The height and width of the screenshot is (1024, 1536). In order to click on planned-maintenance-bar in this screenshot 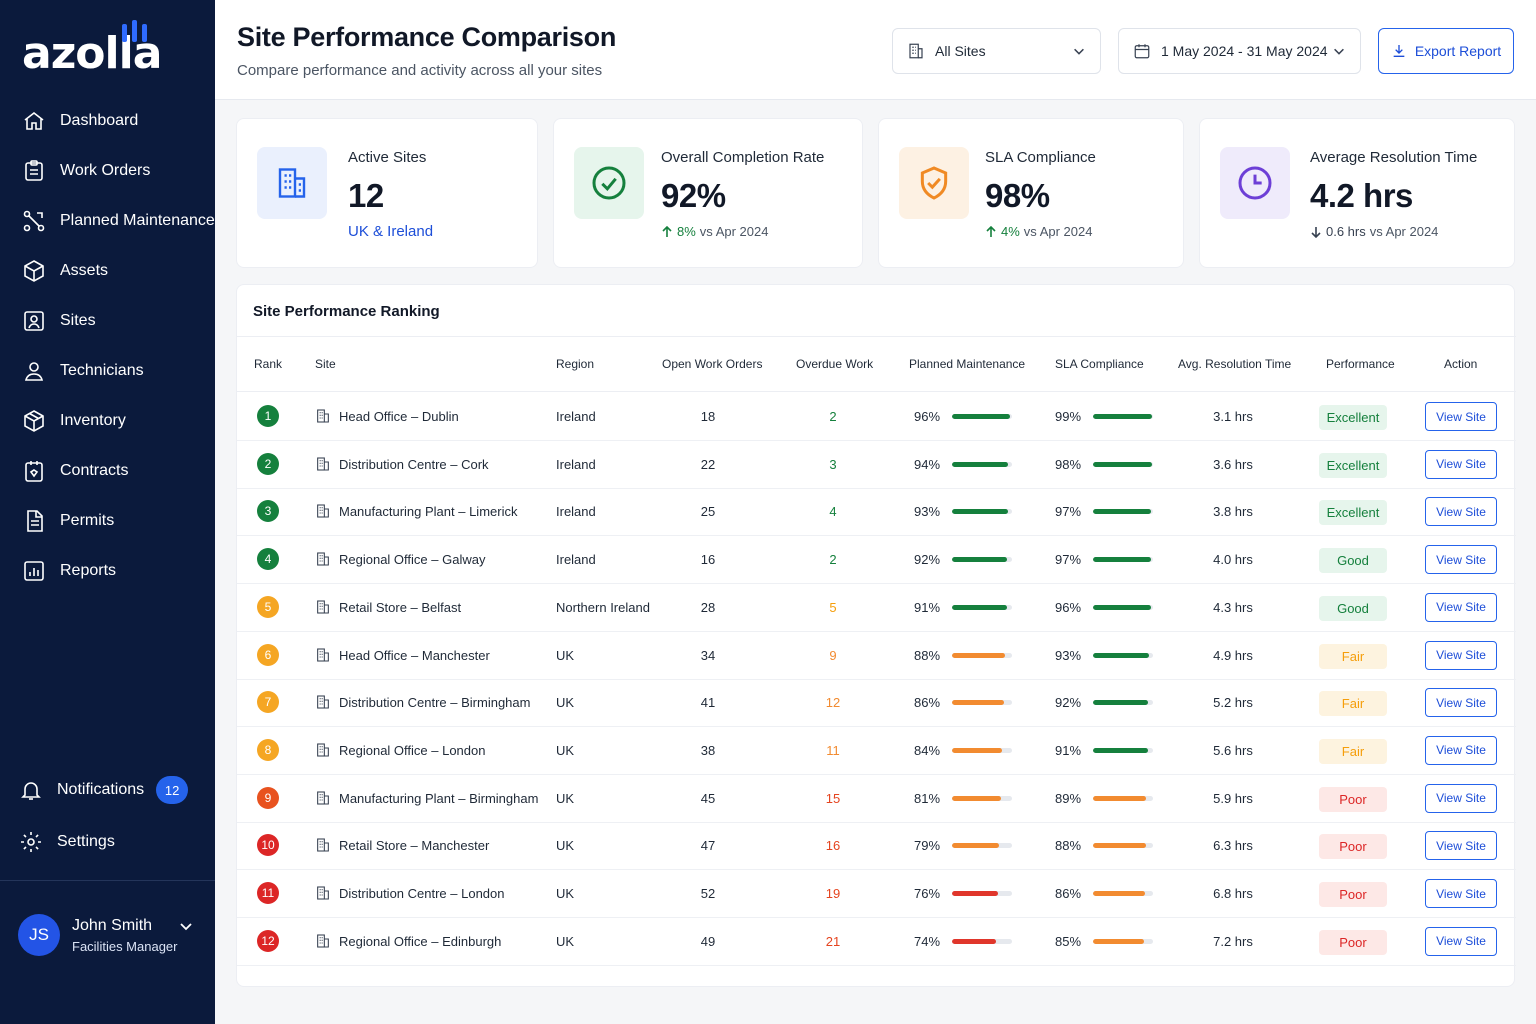, I will do `click(982, 655)`.